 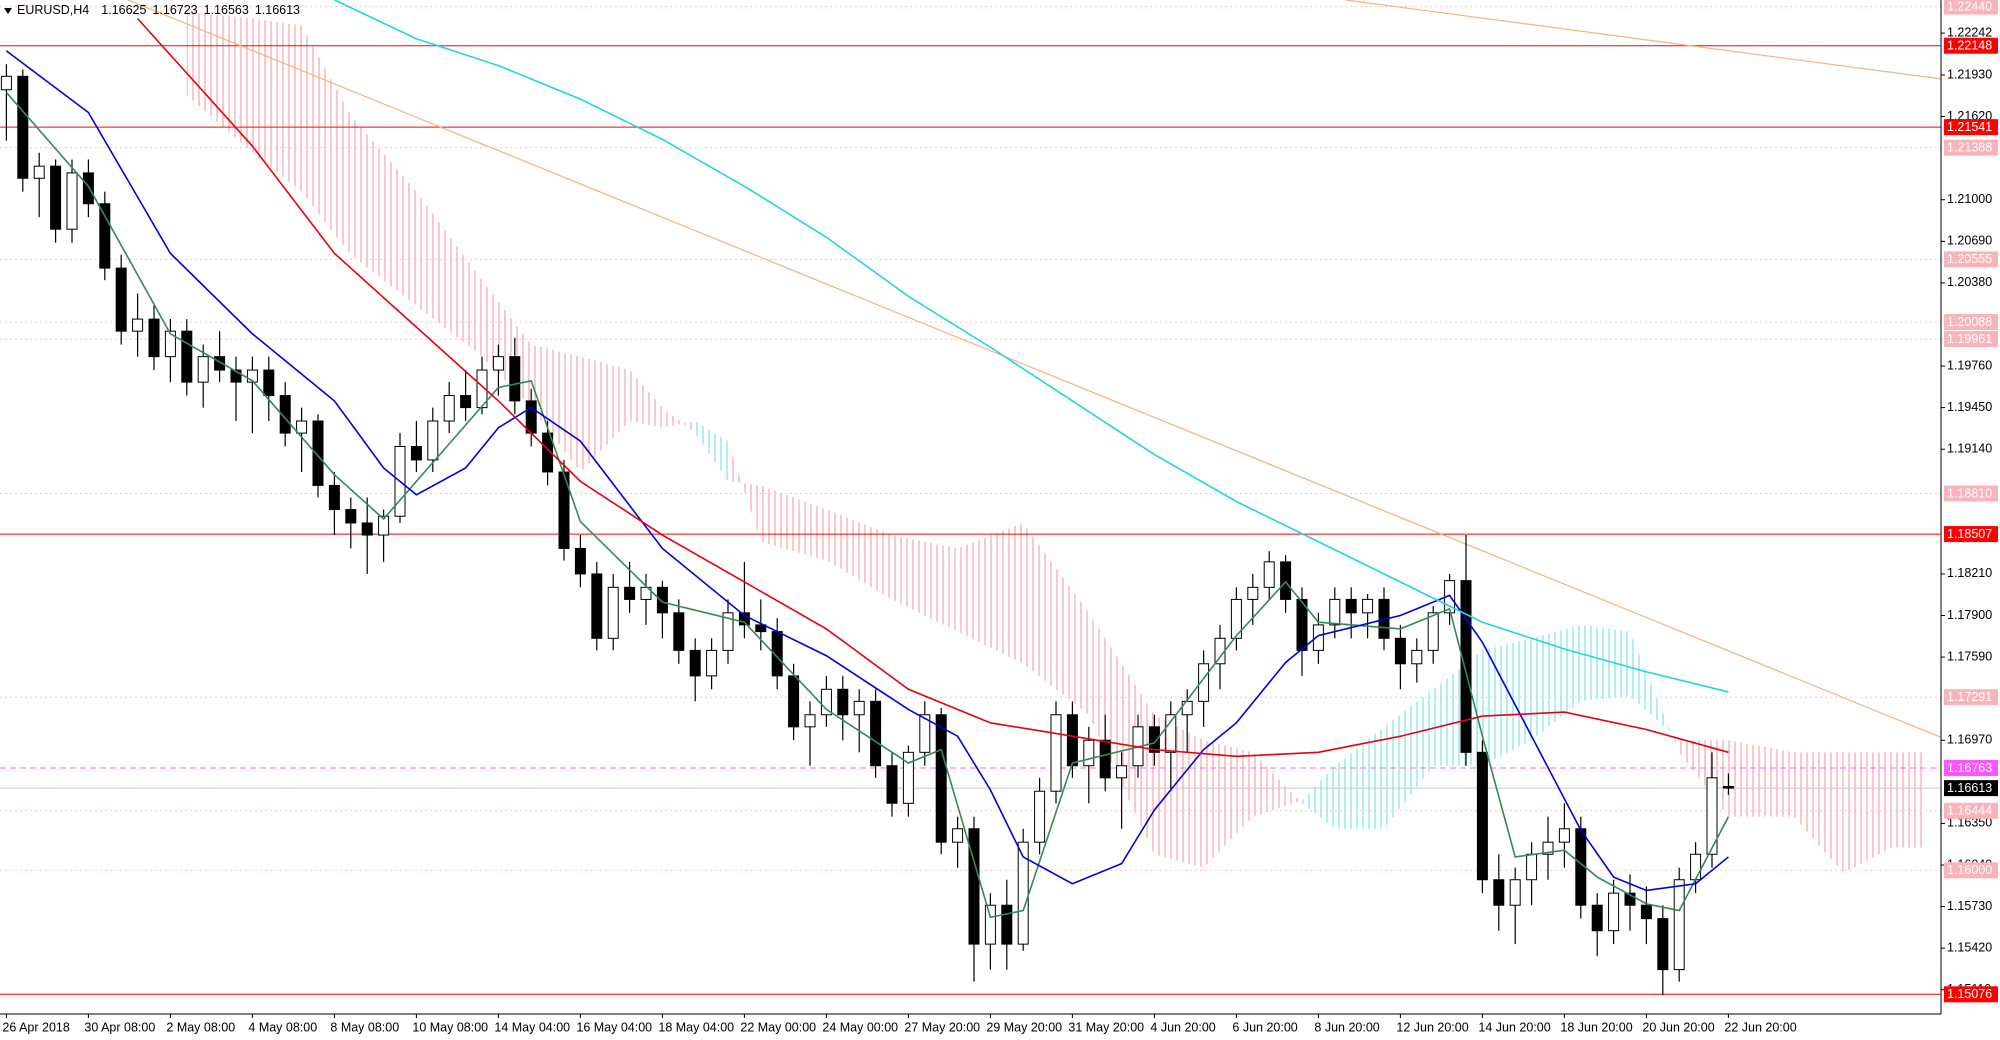 I want to click on menu-triangle, so click(x=8, y=11).